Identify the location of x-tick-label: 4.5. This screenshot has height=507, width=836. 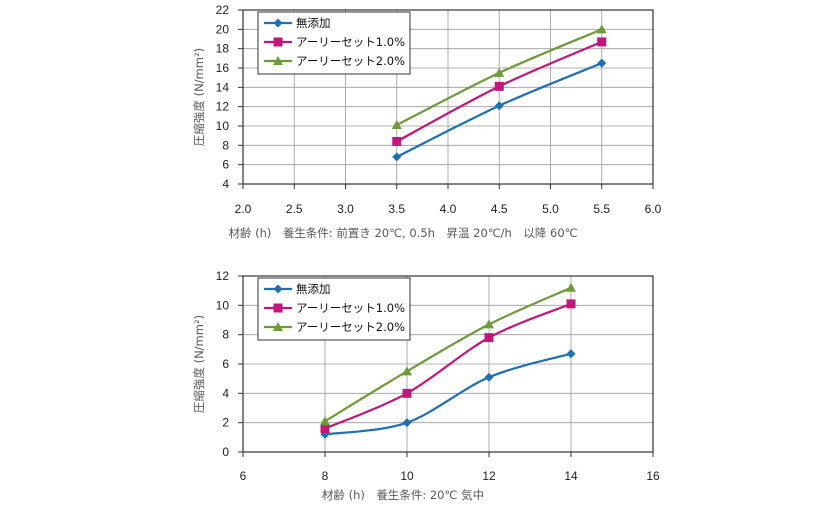
(499, 209).